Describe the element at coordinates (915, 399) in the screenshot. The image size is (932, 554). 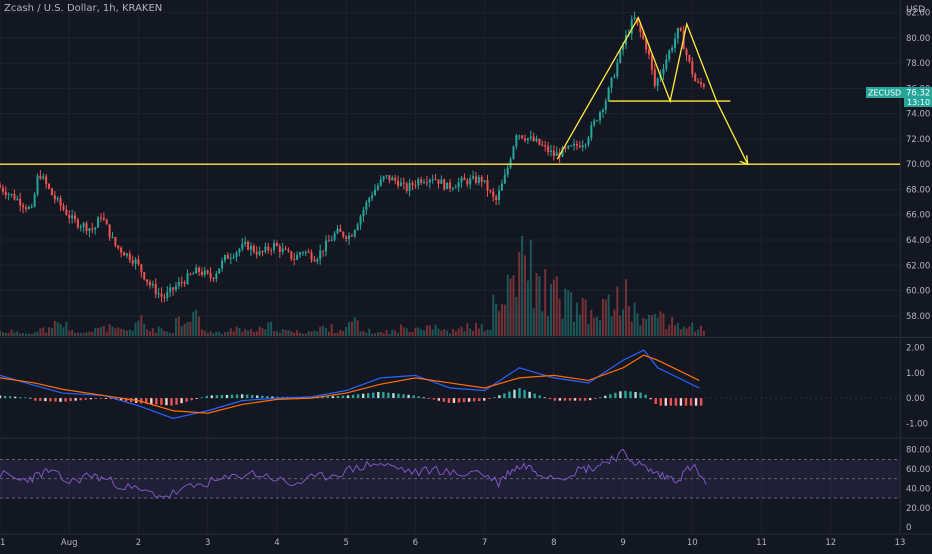
I see `macd-tick-label: 0.00` at that location.